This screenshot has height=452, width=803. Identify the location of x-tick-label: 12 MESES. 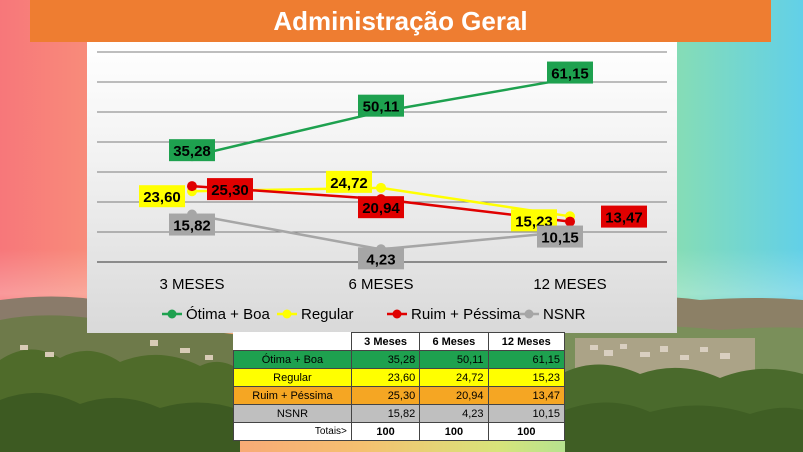
(569, 284).